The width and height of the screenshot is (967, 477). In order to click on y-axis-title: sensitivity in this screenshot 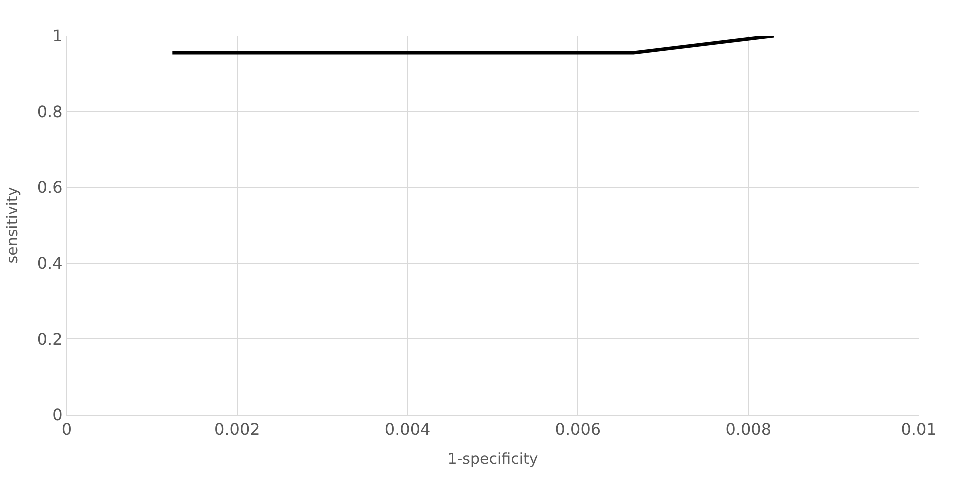, I will do `click(13, 225)`.